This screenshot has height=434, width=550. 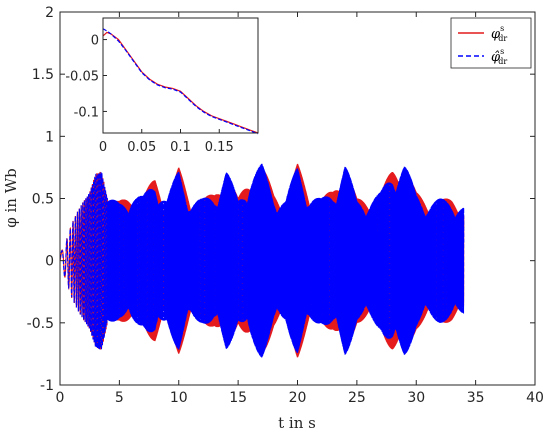 What do you see at coordinates (416, 398) in the screenshot?
I see `x-tick-label: 30` at bounding box center [416, 398].